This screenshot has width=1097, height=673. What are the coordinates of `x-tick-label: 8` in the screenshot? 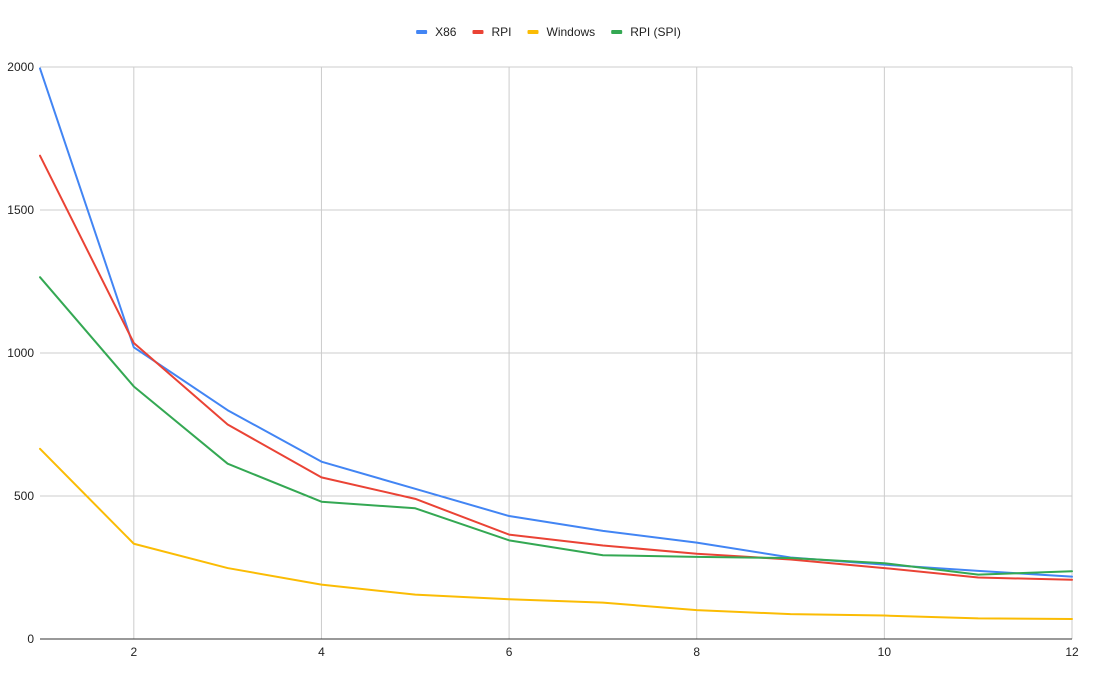 It's located at (696, 652).